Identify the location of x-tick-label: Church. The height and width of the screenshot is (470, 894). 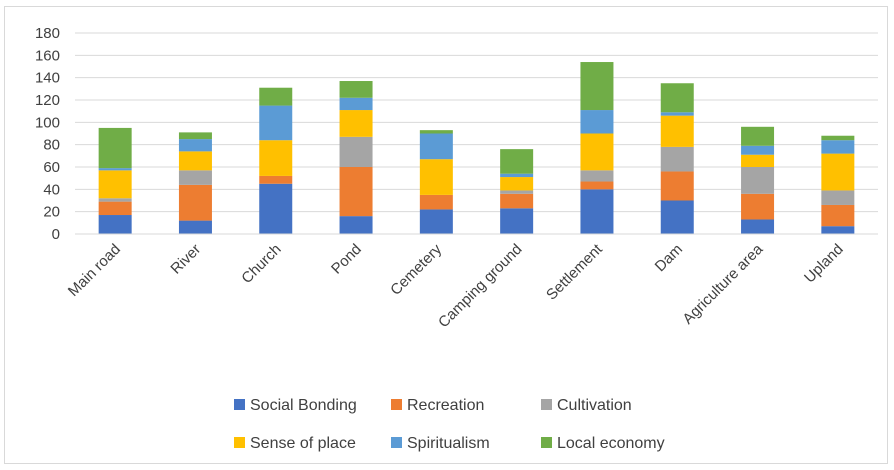
(261, 264).